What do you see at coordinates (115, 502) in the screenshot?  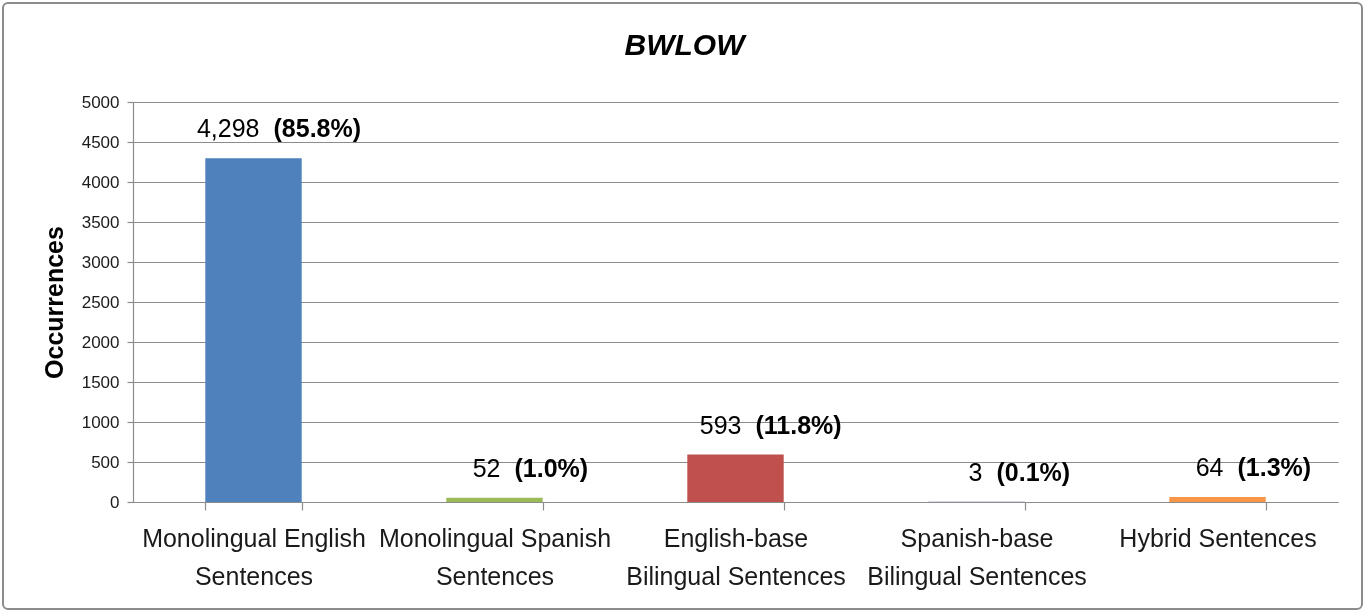 I see `y-tick-label: 0` at bounding box center [115, 502].